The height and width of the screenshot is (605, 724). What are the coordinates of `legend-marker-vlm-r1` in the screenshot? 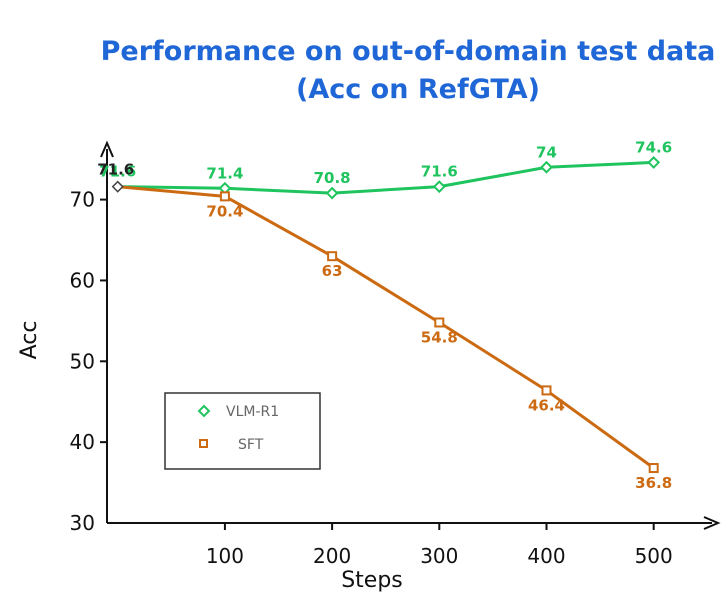 It's located at (204, 411).